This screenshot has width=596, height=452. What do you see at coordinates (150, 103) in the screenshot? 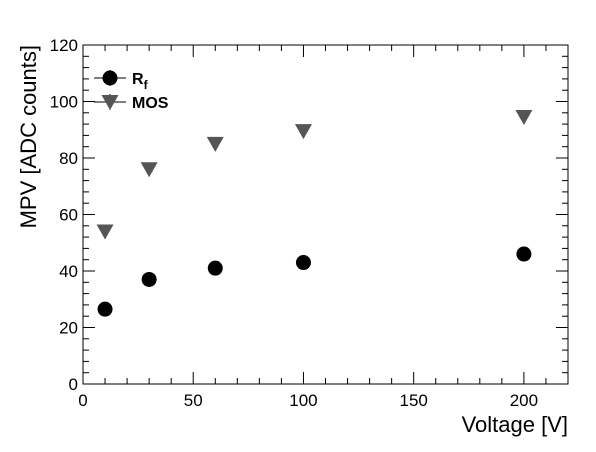
I see `legend-label: MOS` at bounding box center [150, 103].